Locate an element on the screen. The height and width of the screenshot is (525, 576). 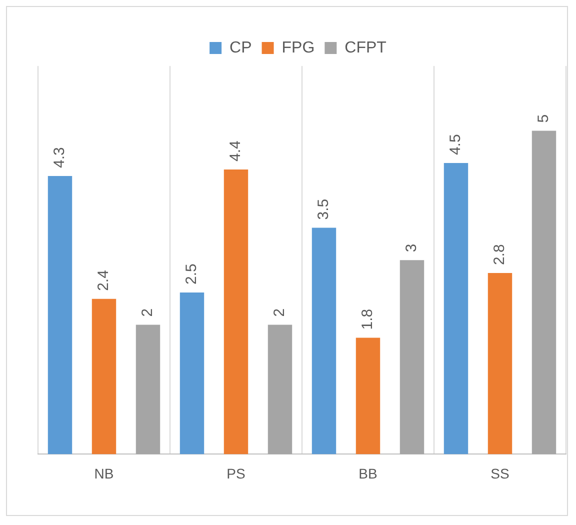
data-label: 4.5 is located at coordinates (455, 145).